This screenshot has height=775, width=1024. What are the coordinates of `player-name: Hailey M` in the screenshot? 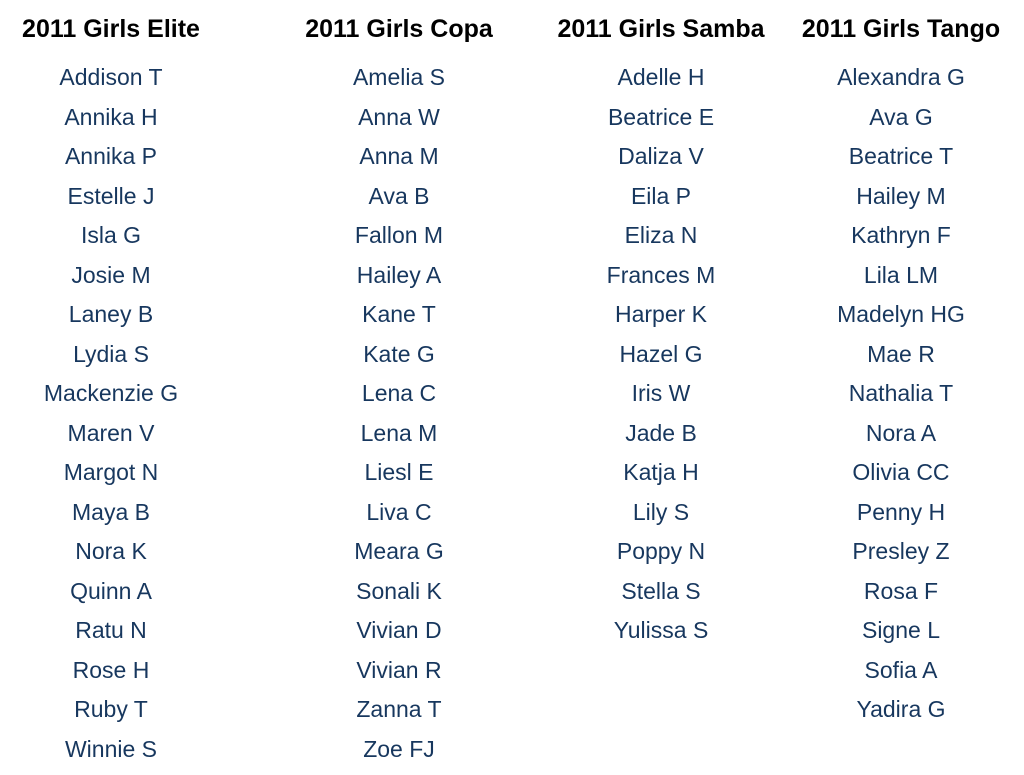 It's located at (901, 195).